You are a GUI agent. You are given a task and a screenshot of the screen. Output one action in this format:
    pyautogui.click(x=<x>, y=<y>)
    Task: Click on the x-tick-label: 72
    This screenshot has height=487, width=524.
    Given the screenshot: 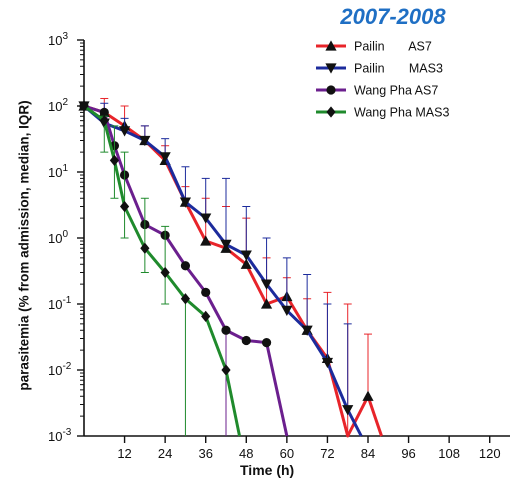 What is the action you would take?
    pyautogui.click(x=327, y=453)
    